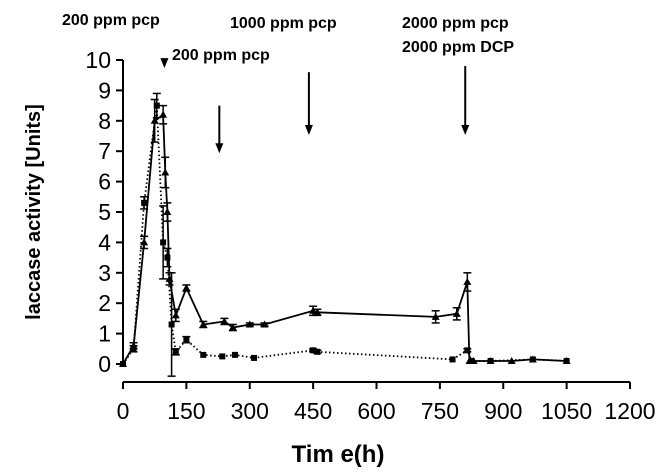  I want to click on y-tick-label: 4, so click(104, 242).